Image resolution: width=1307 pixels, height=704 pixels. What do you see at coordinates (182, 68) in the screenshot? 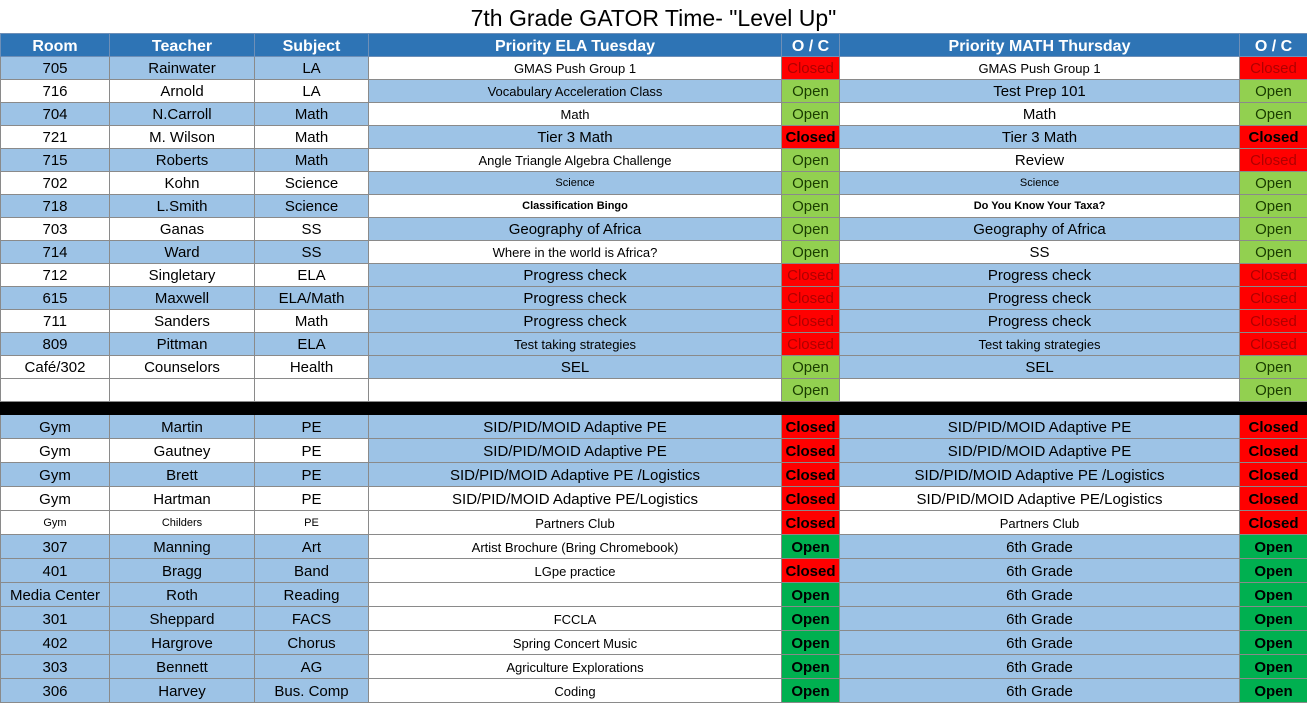
I see `teacher-cell: Rainwater` at bounding box center [182, 68].